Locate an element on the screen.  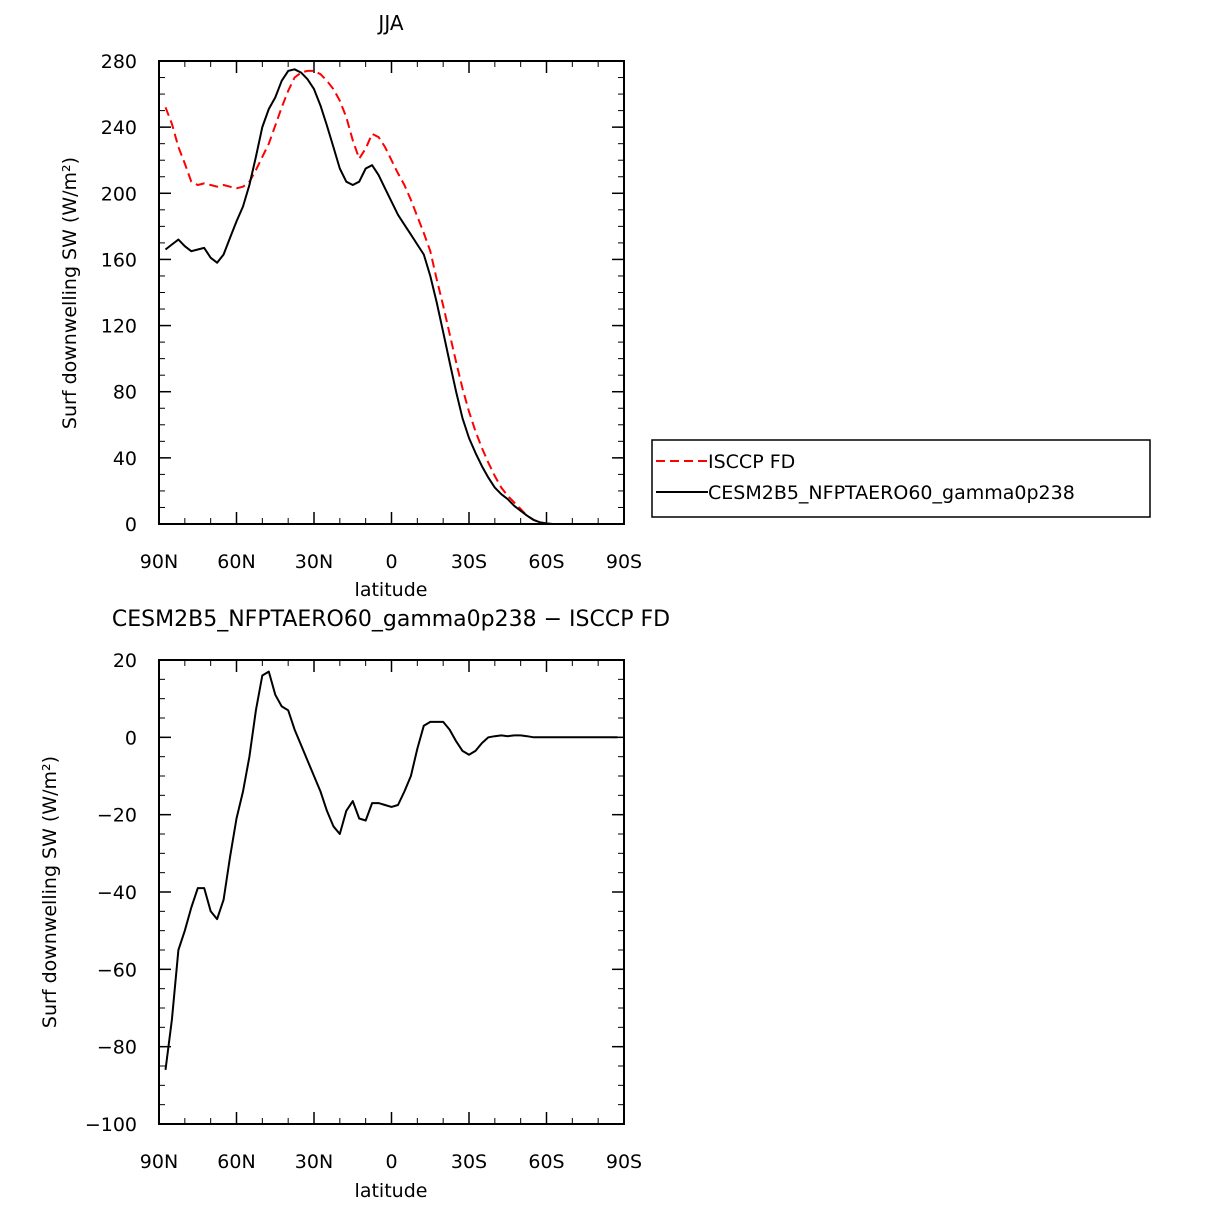
bottom-x-tick-label: 90N is located at coordinates (159, 1162).